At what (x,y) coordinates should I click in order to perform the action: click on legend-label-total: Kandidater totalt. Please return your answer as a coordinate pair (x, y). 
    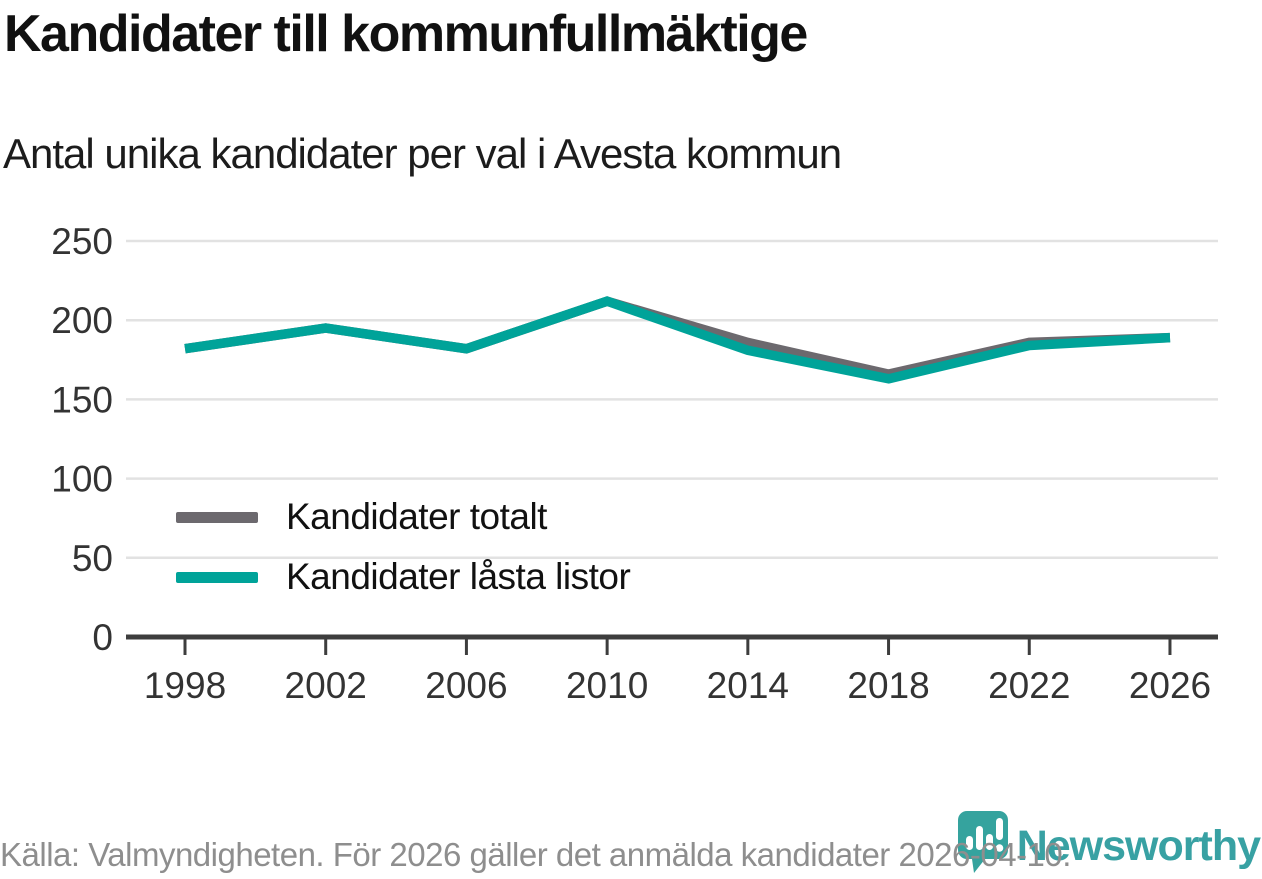
    Looking at the image, I should click on (416, 516).